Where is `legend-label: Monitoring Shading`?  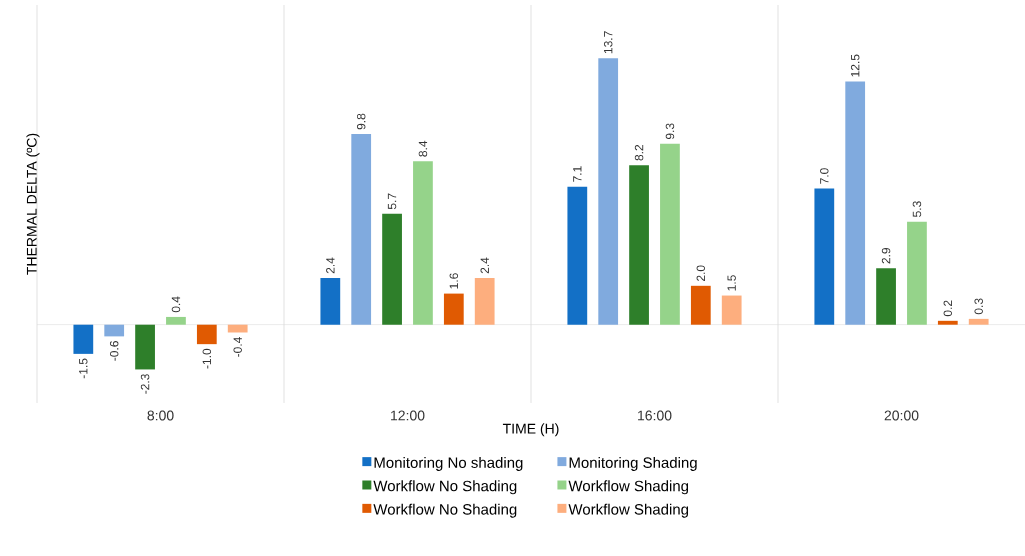
legend-label: Monitoring Shading is located at coordinates (633, 463).